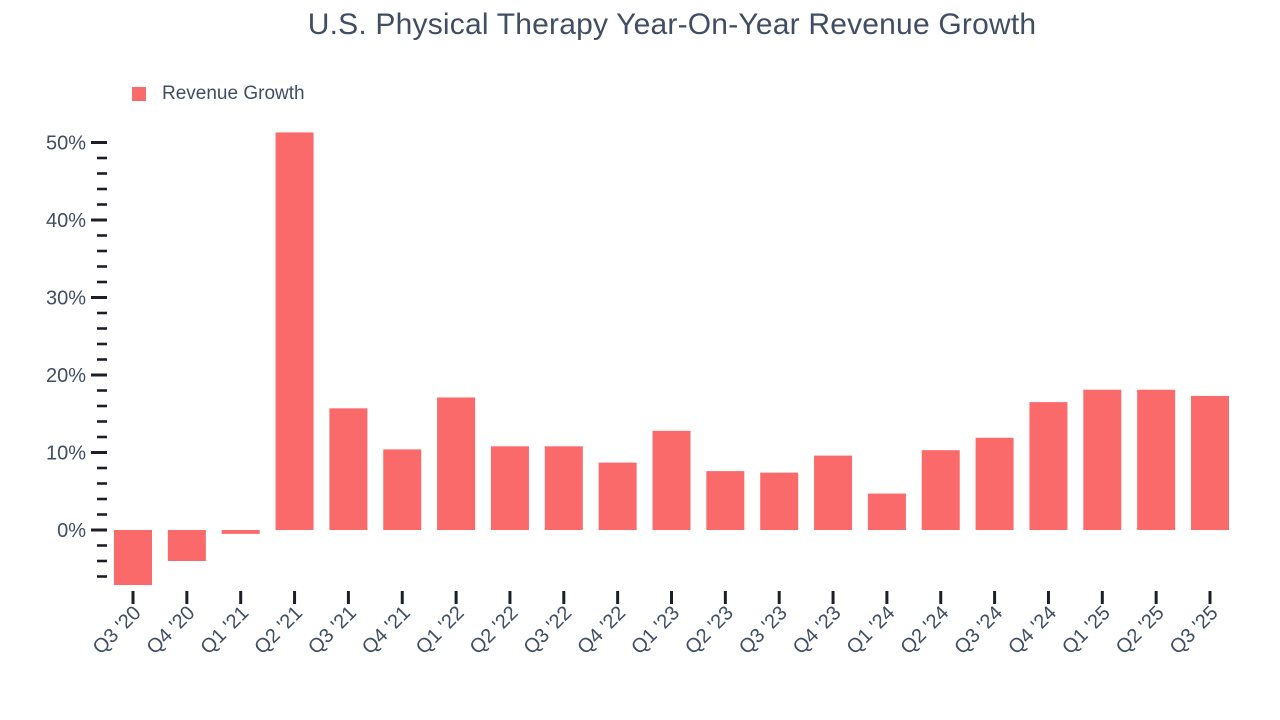 The image size is (1280, 720). Describe the element at coordinates (386, 630) in the screenshot. I see `x-axis-tick-label: Q4 '21` at that location.